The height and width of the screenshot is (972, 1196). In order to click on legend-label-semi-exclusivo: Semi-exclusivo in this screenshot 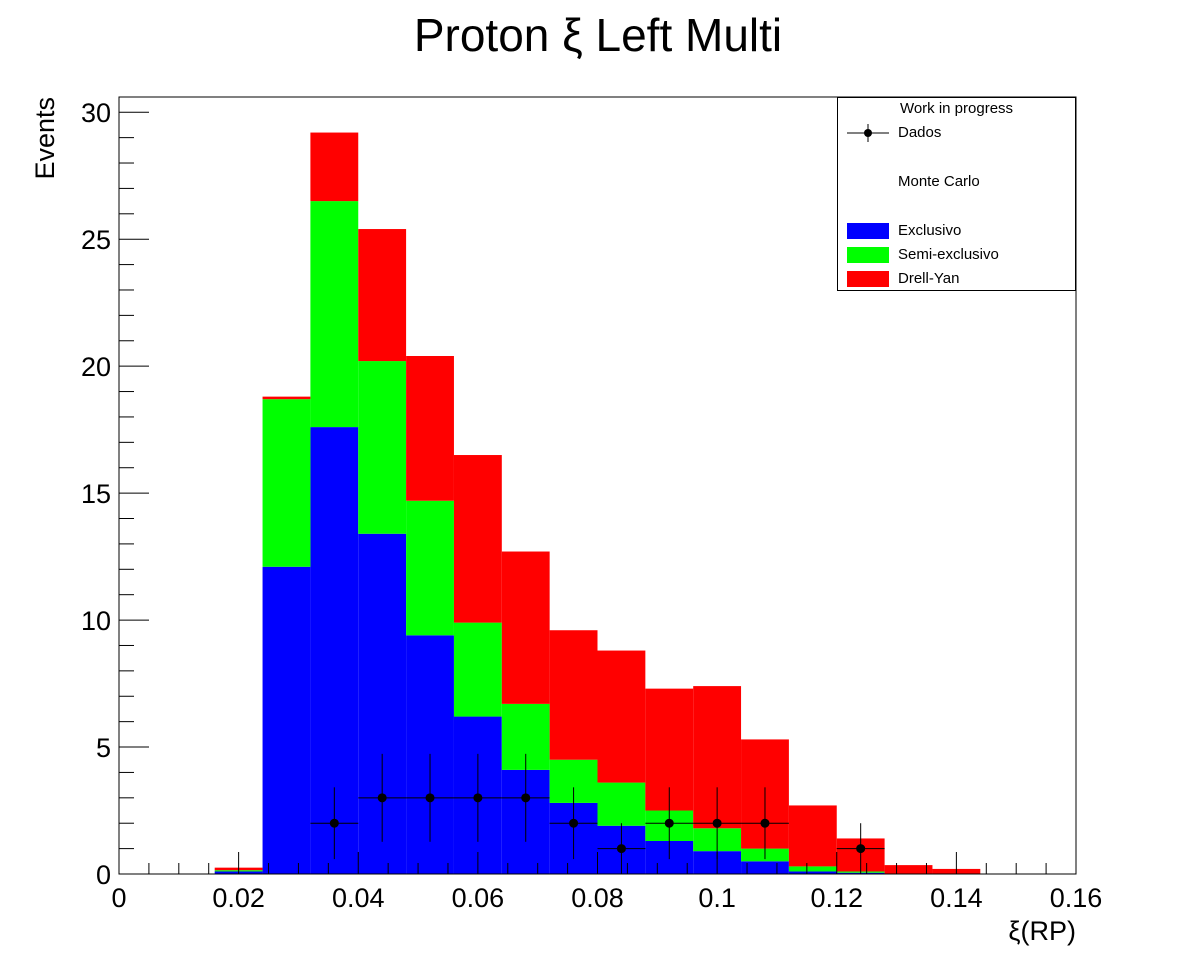, I will do `click(948, 254)`.